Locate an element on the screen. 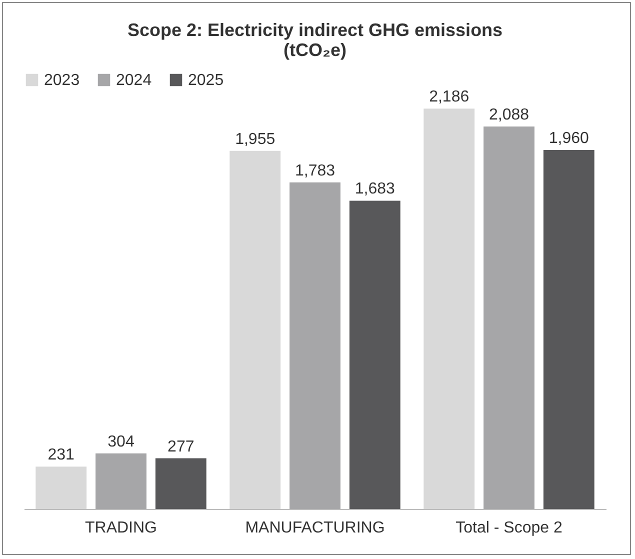 This screenshot has height=559, width=635. x-tick-label: MANUFACTURING is located at coordinates (315, 528).